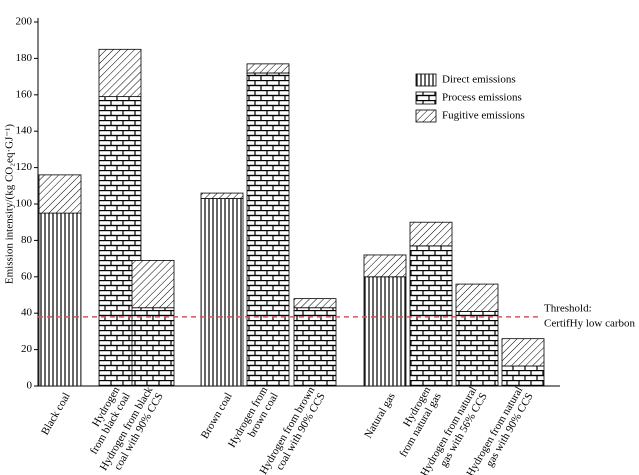  What do you see at coordinates (24, 94) in the screenshot?
I see `y-tick-label: 160` at bounding box center [24, 94].